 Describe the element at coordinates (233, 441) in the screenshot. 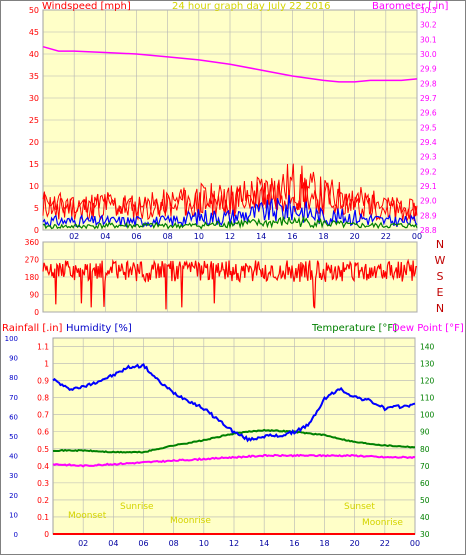

I see `temperature-line` at that location.